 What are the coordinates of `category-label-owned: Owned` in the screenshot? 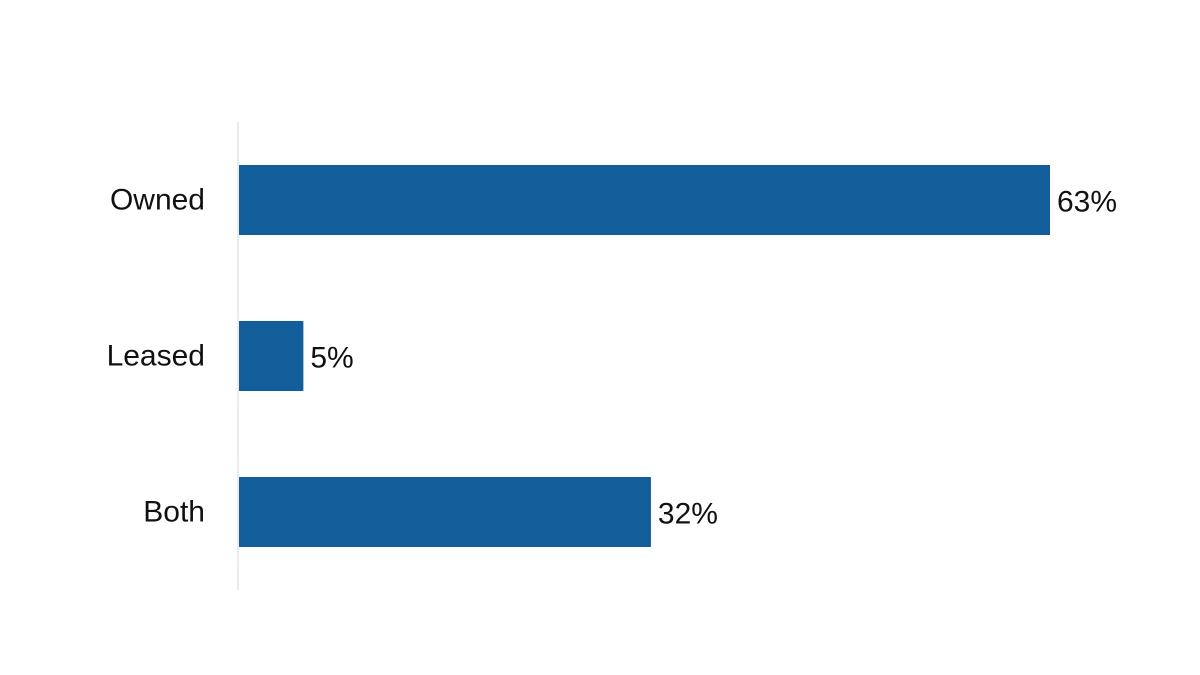 It's located at (157, 200).